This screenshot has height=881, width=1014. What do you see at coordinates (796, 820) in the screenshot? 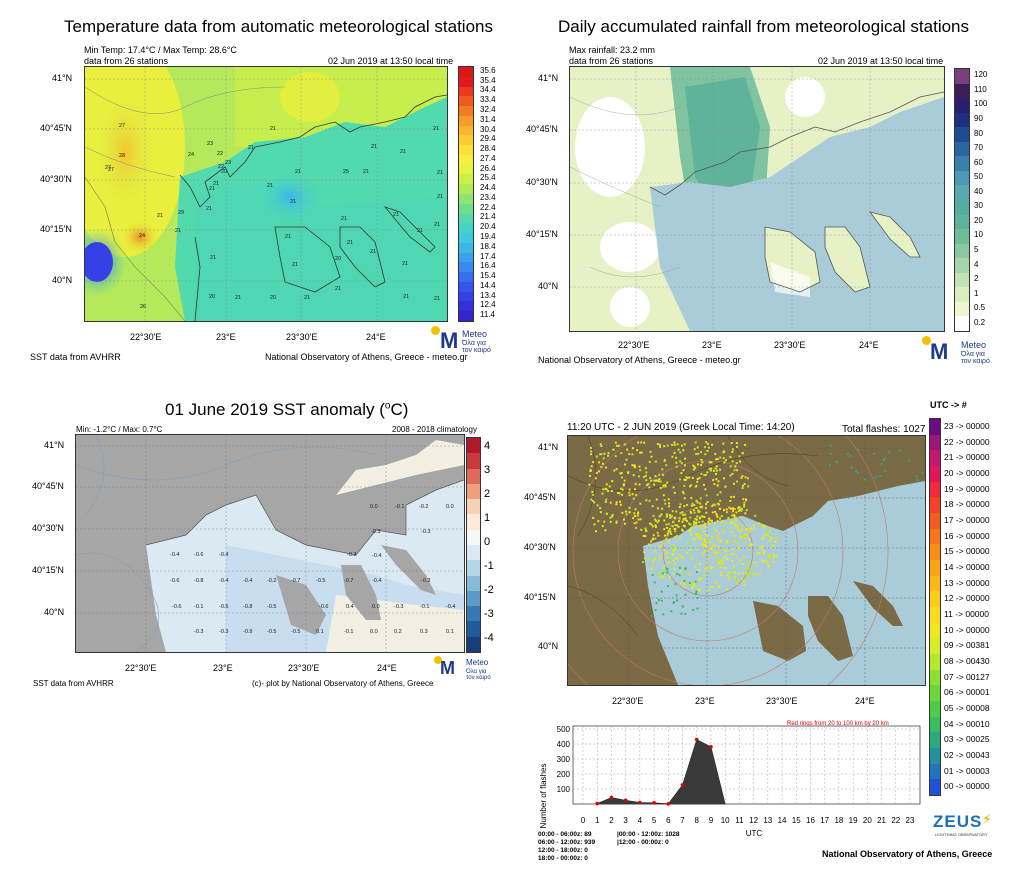
I see `hist-xtick: 15` at bounding box center [796, 820].